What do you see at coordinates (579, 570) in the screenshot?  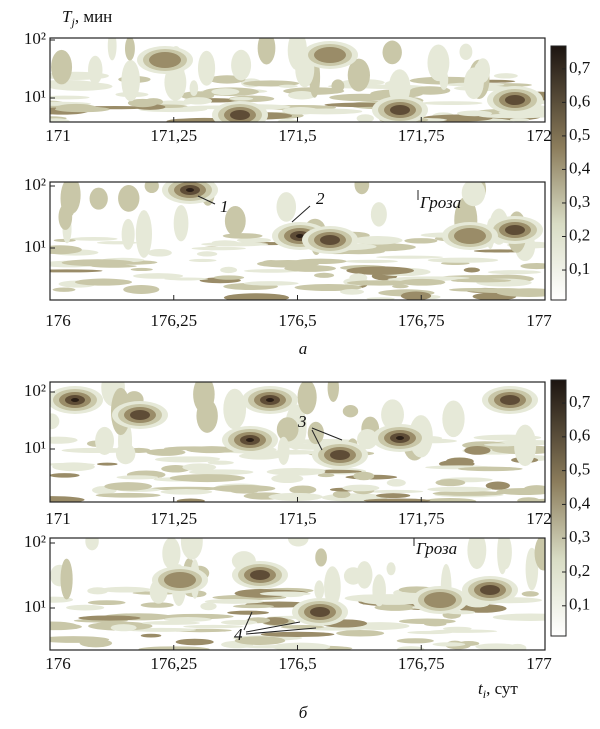 I see `colorbar-label: 0,2` at bounding box center [579, 570].